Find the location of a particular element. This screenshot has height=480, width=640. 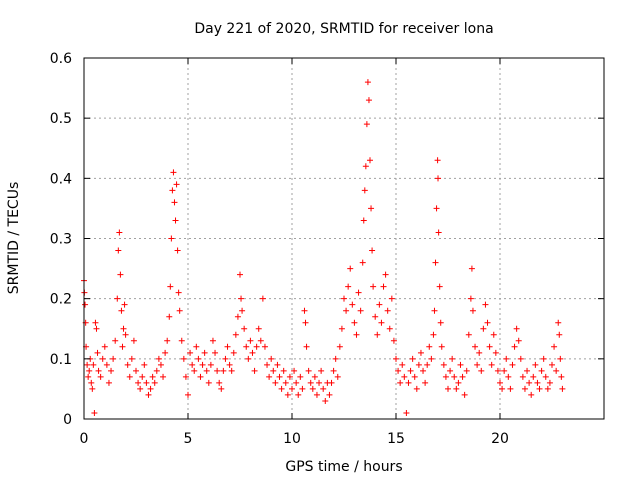

x-tick-label: 5 is located at coordinates (188, 439).